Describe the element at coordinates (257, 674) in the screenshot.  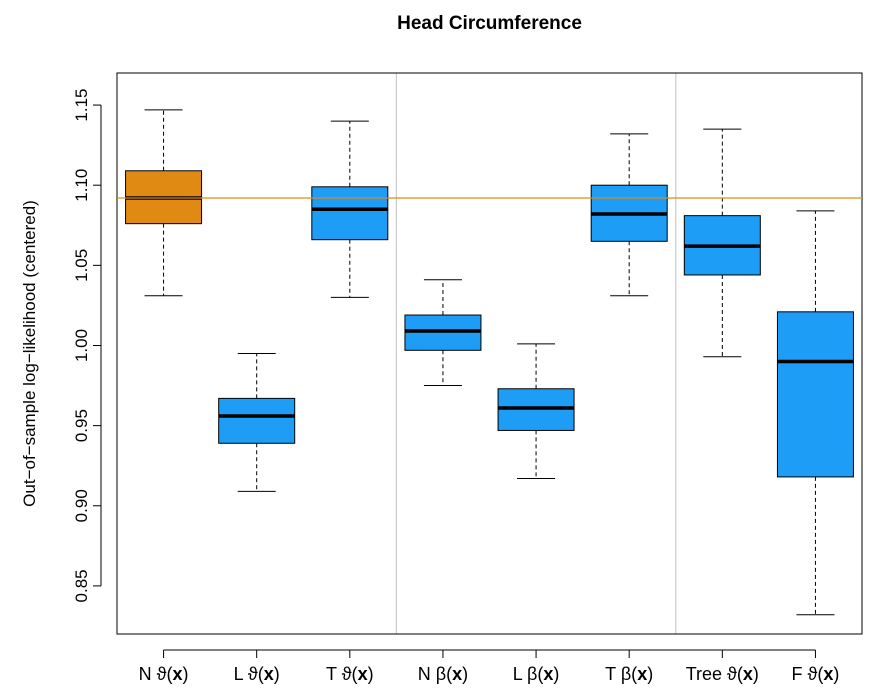
I see `x-tick-label: L ϑ(x)` at that location.